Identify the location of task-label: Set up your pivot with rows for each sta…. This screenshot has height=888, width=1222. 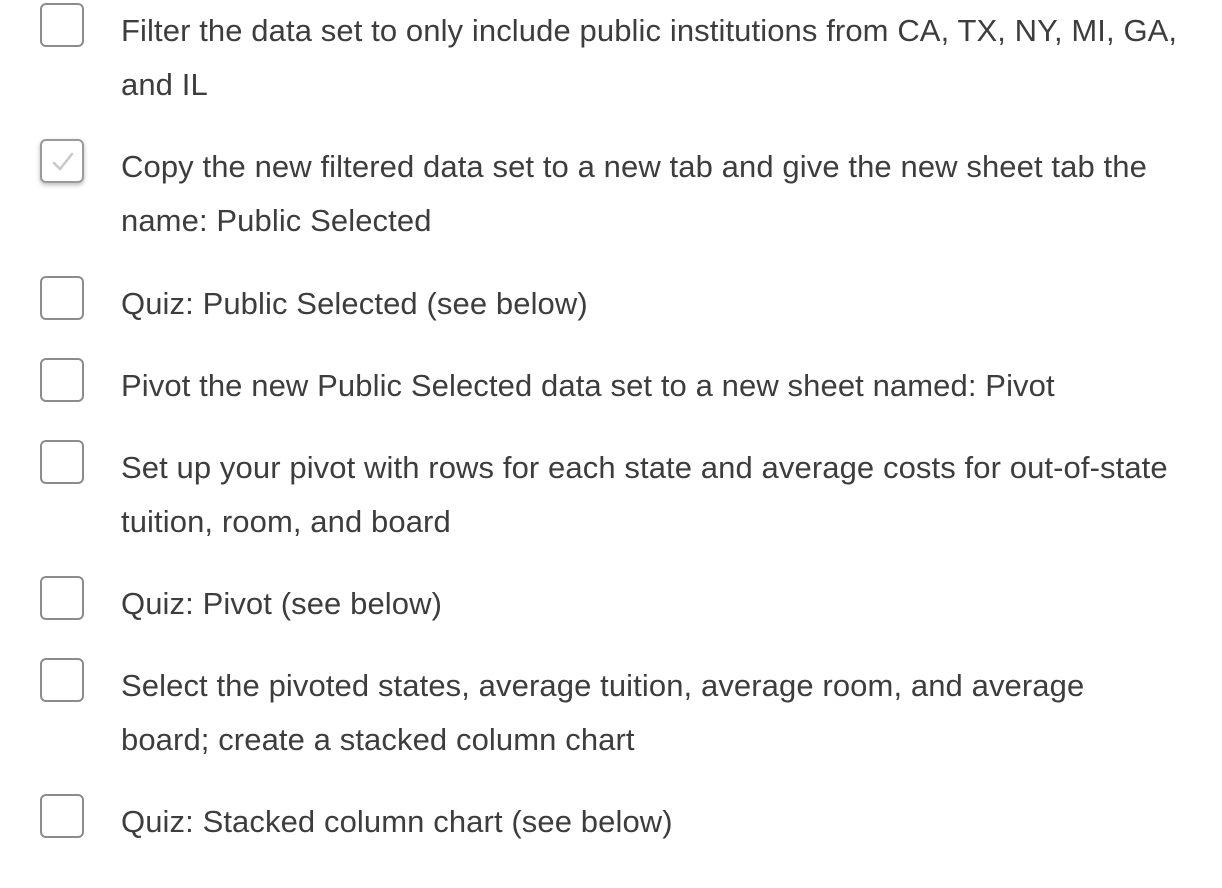
(644, 494).